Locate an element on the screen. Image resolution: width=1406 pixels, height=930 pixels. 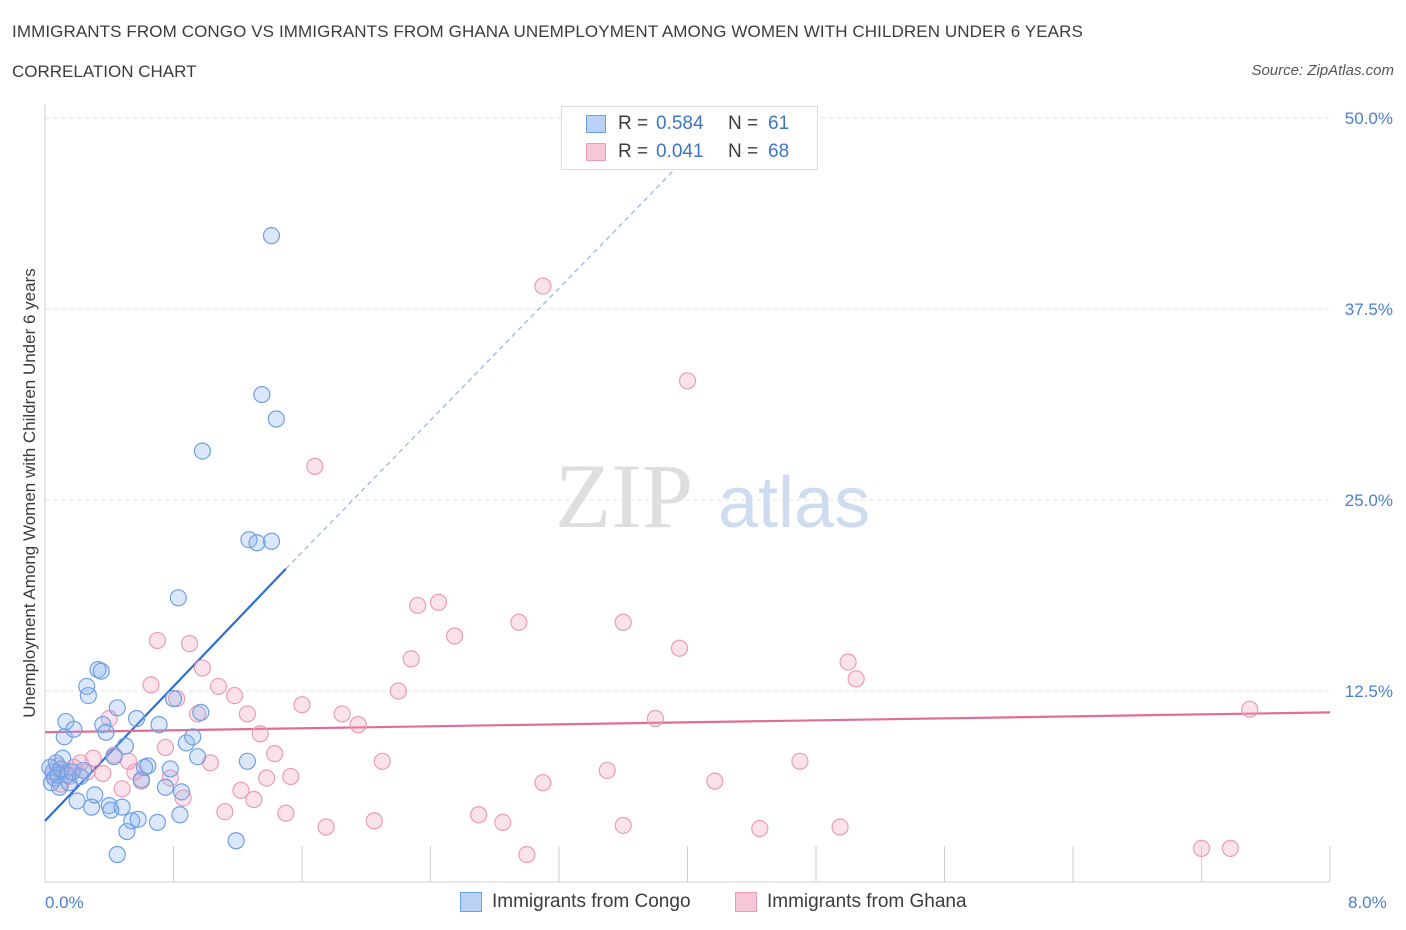
r-value: 0.041 is located at coordinates (680, 151).